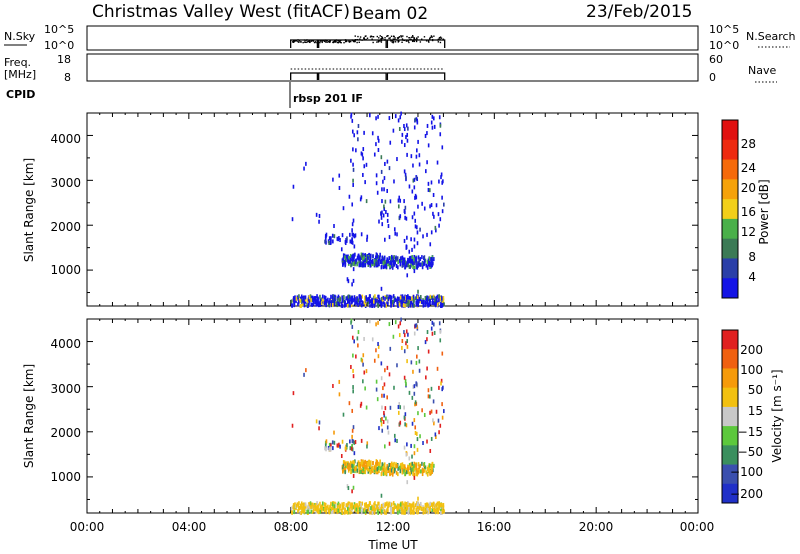  I want to click on power-ytick-2000: 2000, so click(65, 227).